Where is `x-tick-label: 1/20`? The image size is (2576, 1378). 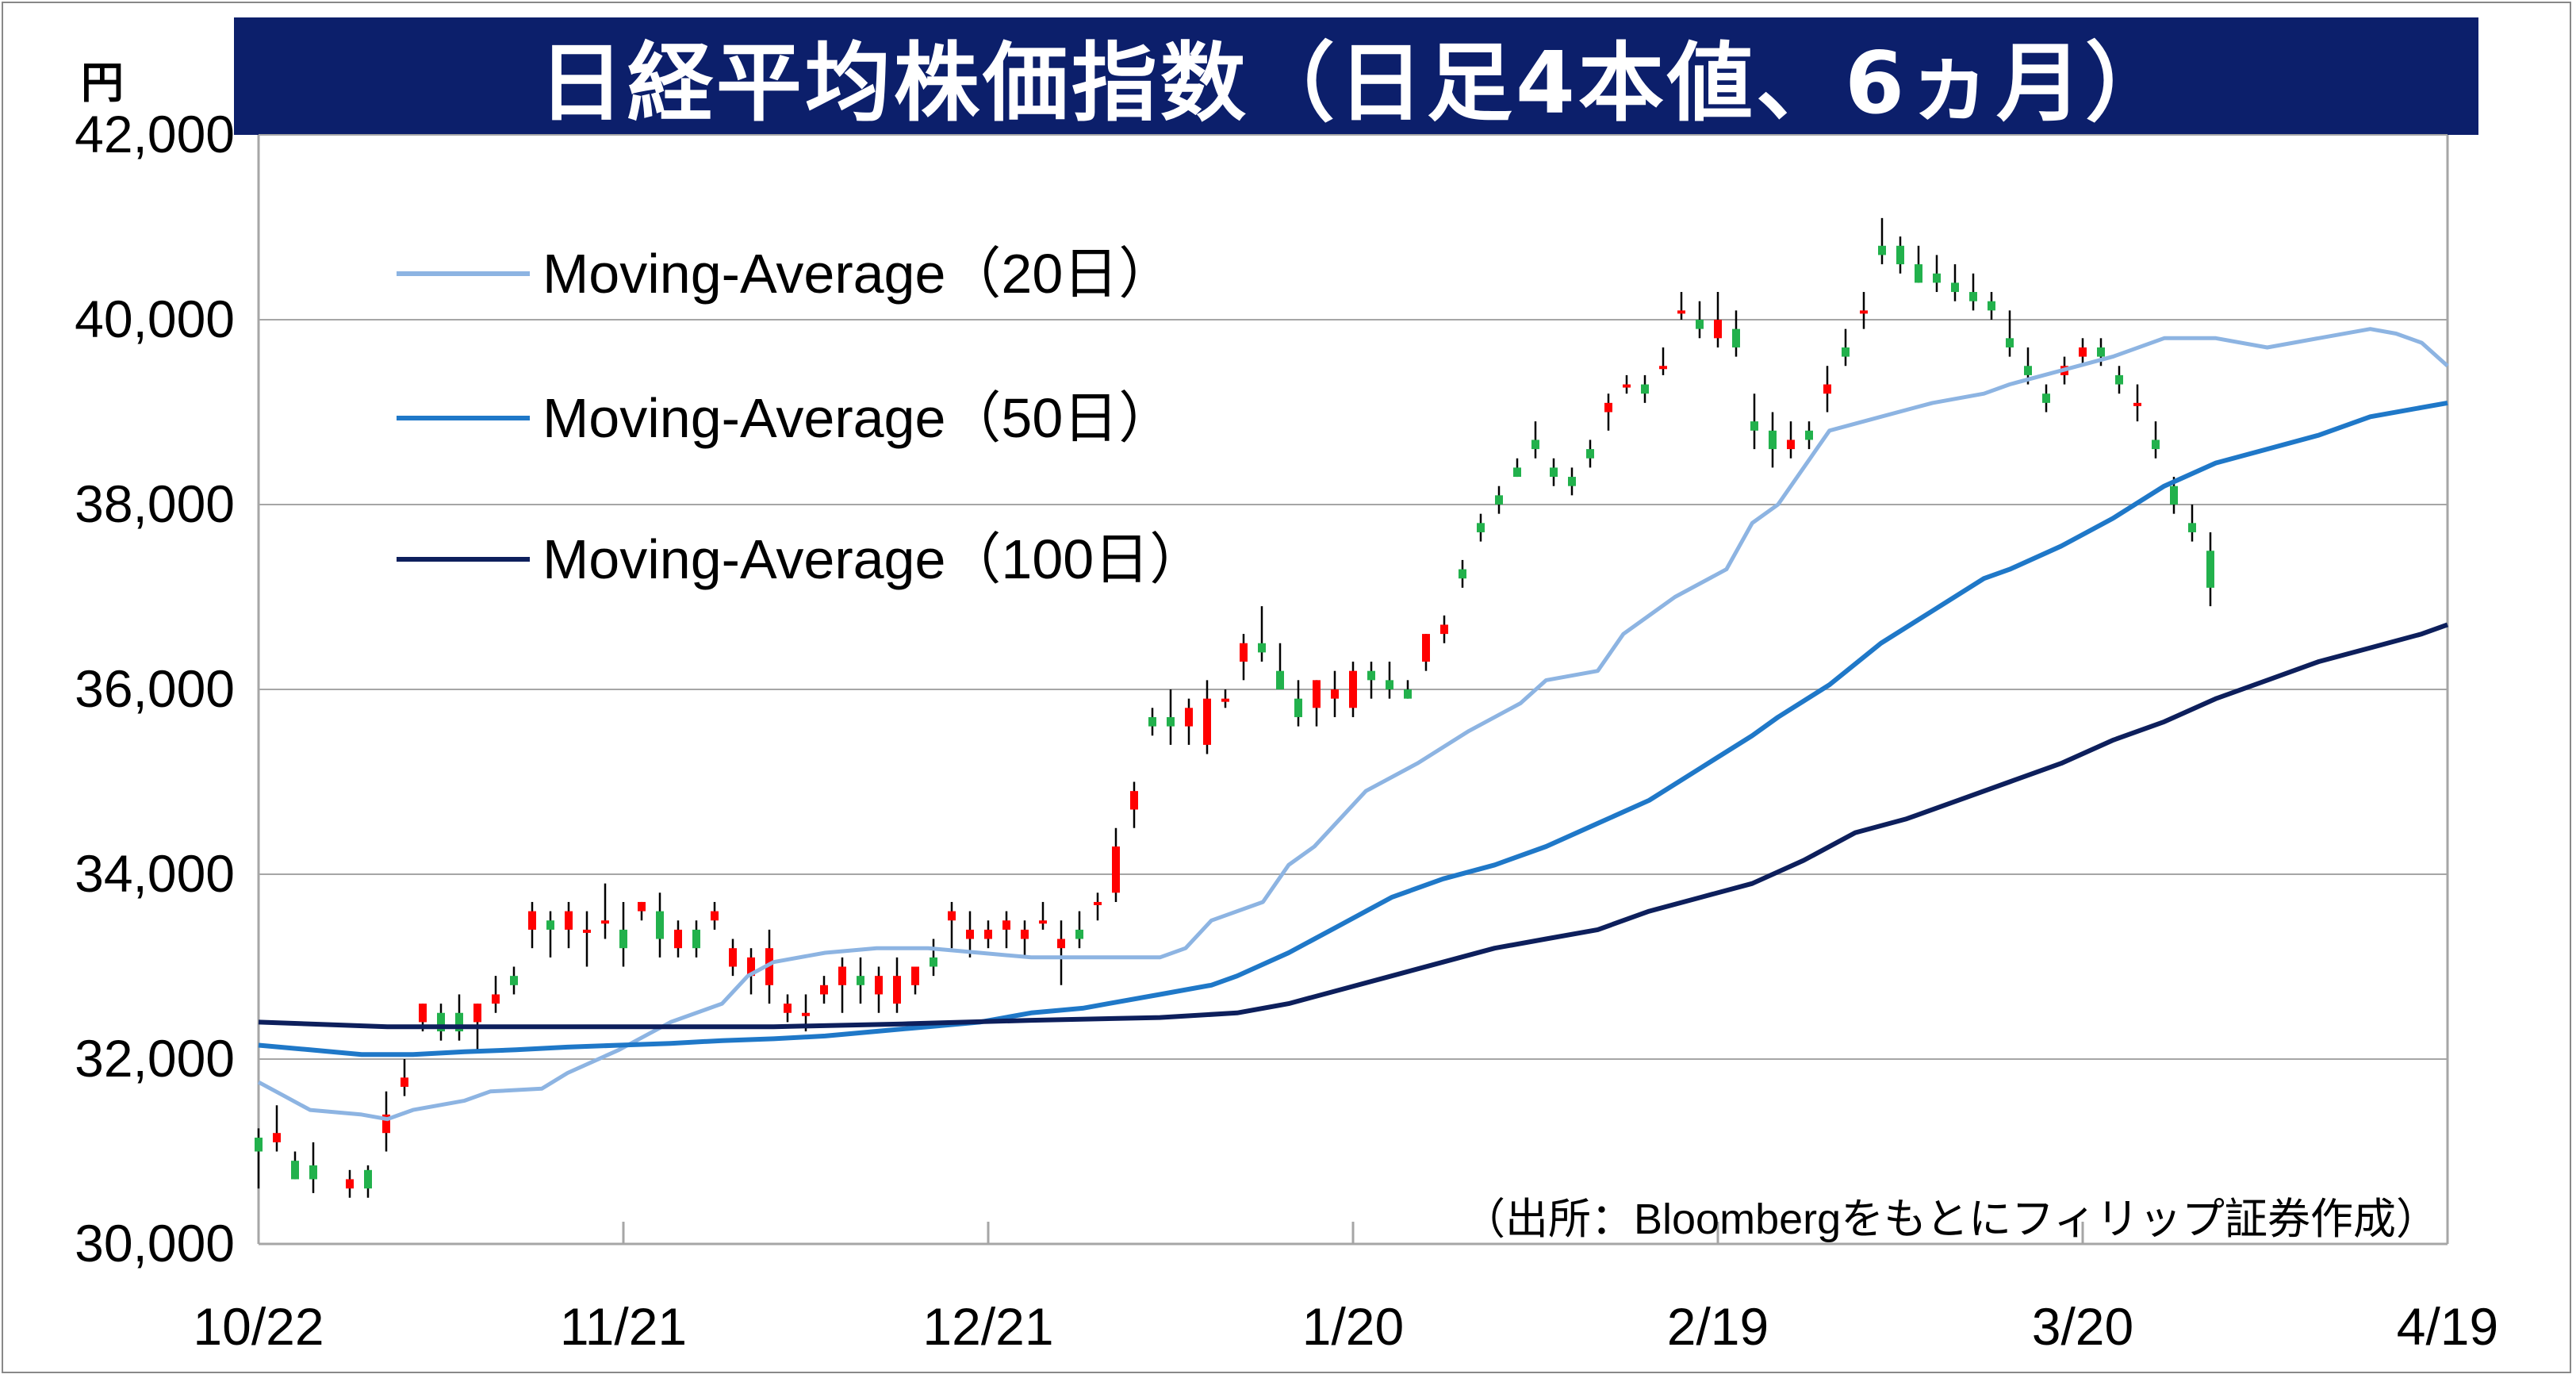
x-tick-label: 1/20 is located at coordinates (1353, 1326).